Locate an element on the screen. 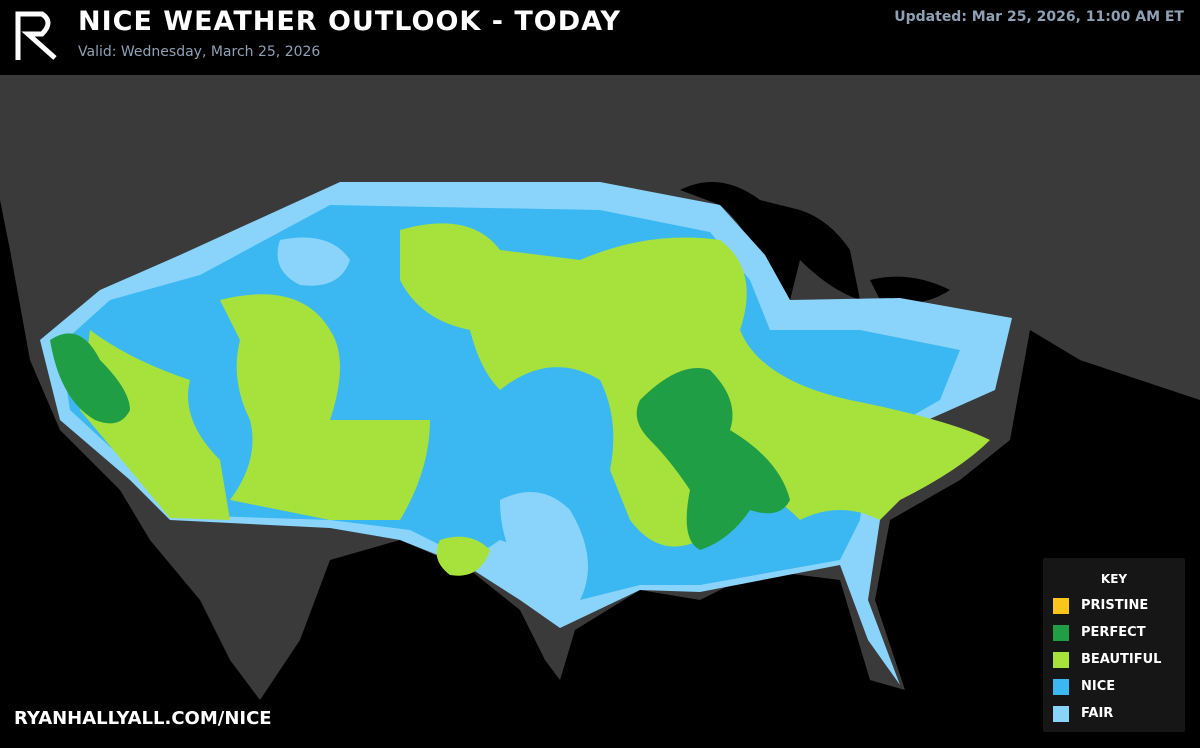 This screenshot has width=1200, height=748. key-label: FAIR is located at coordinates (1097, 713).